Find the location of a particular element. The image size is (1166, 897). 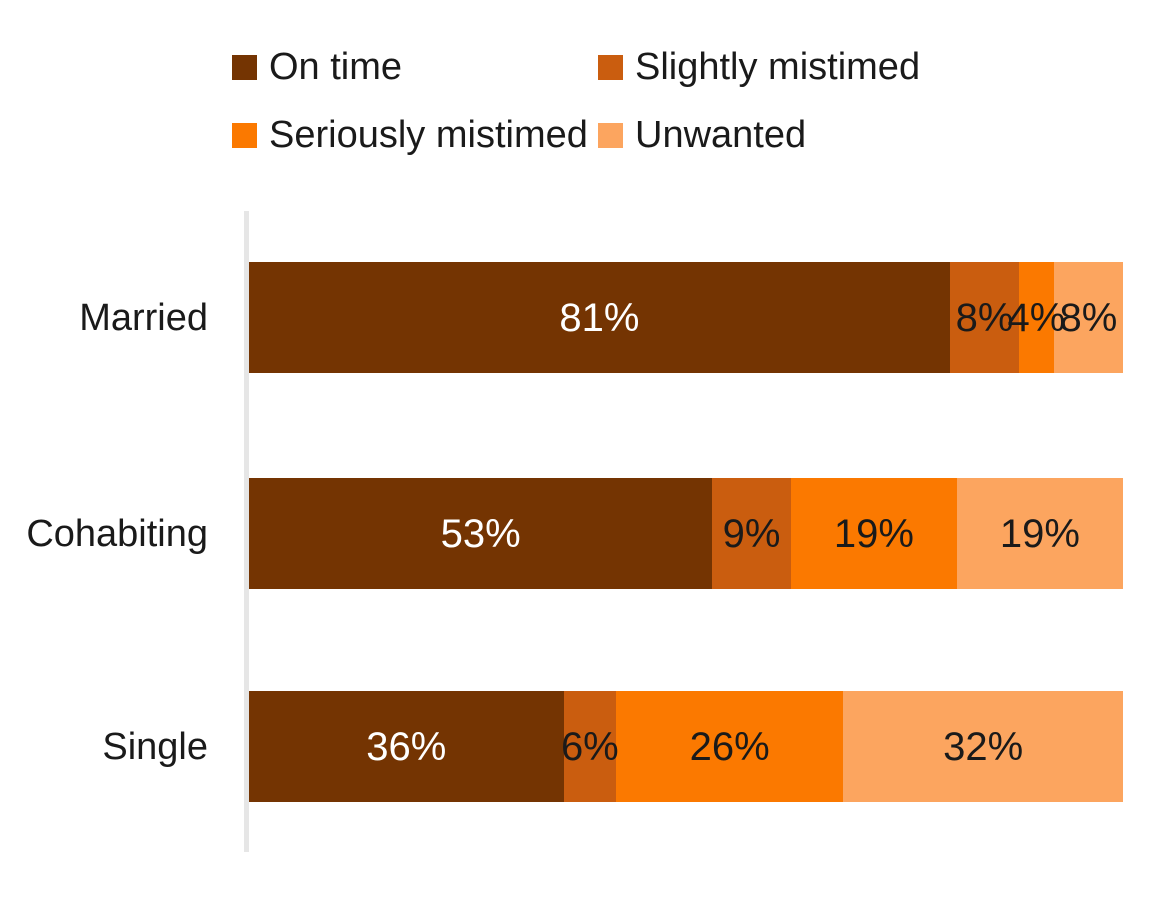

bar-value-label: 9% is located at coordinates (751, 533).